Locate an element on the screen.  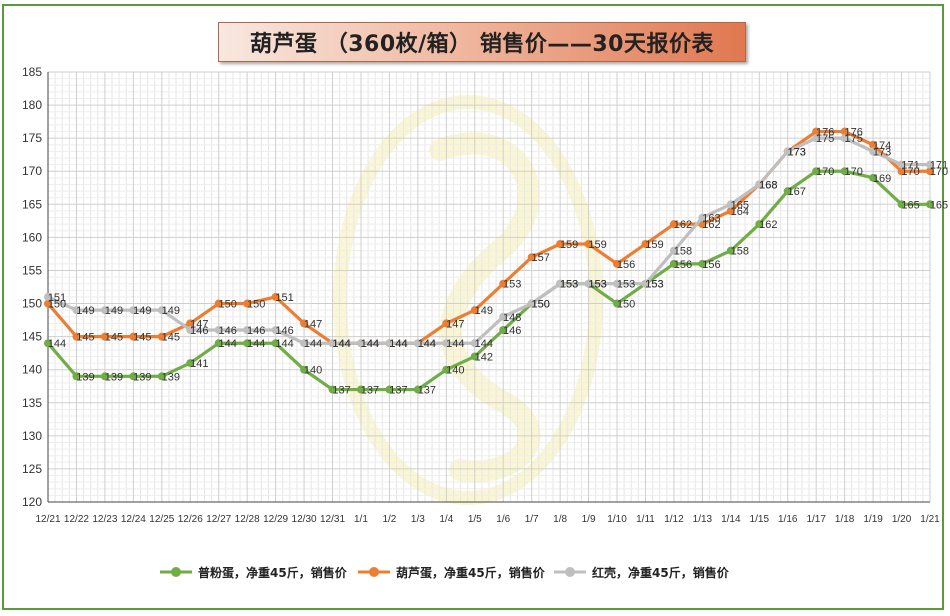
x-tick-label: 1/5 is located at coordinates (475, 519).